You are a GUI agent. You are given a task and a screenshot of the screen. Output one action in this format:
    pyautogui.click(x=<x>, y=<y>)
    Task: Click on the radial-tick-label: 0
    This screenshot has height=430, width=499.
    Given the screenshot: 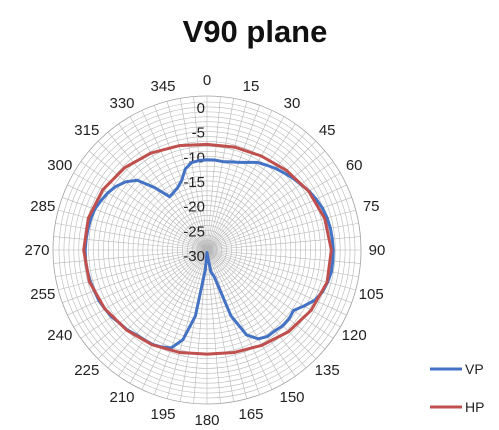 What is the action you would take?
    pyautogui.click(x=201, y=108)
    